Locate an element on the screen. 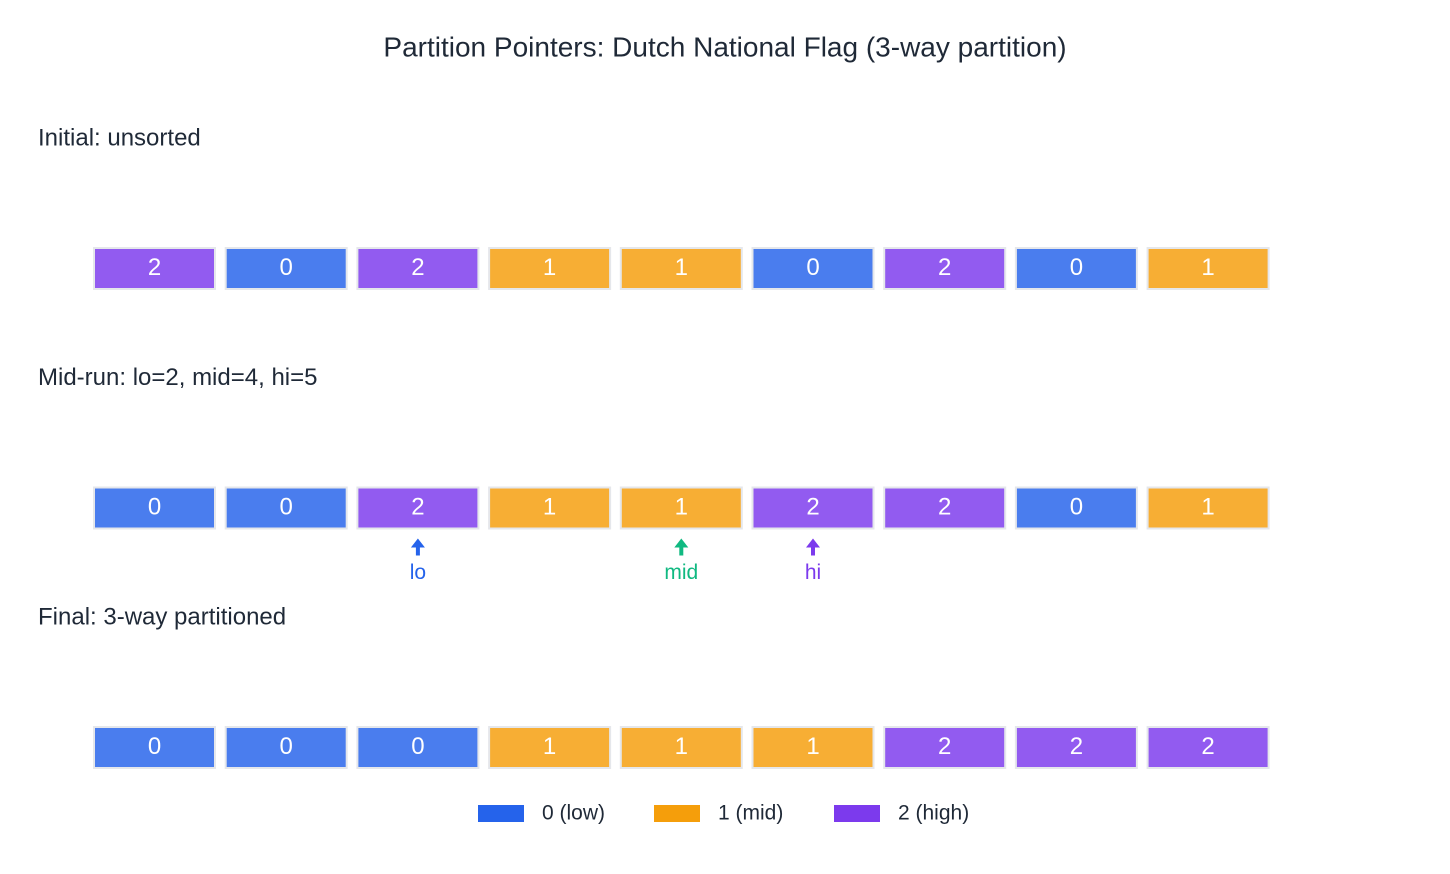 The width and height of the screenshot is (1450, 874). row-label: Mid-run: lo=2, mid=4, hi=5 is located at coordinates (177, 377).